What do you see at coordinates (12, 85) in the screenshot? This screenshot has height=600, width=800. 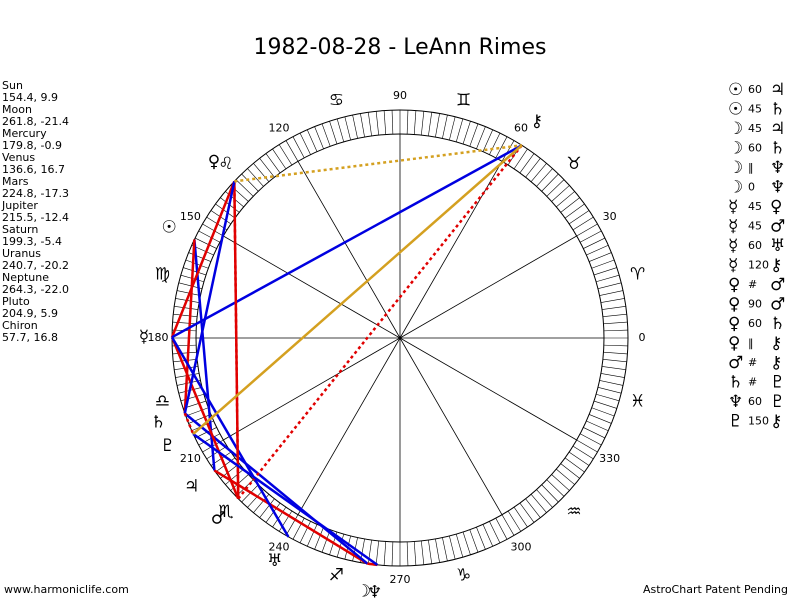 I see `planet-name: Sun` at bounding box center [12, 85].